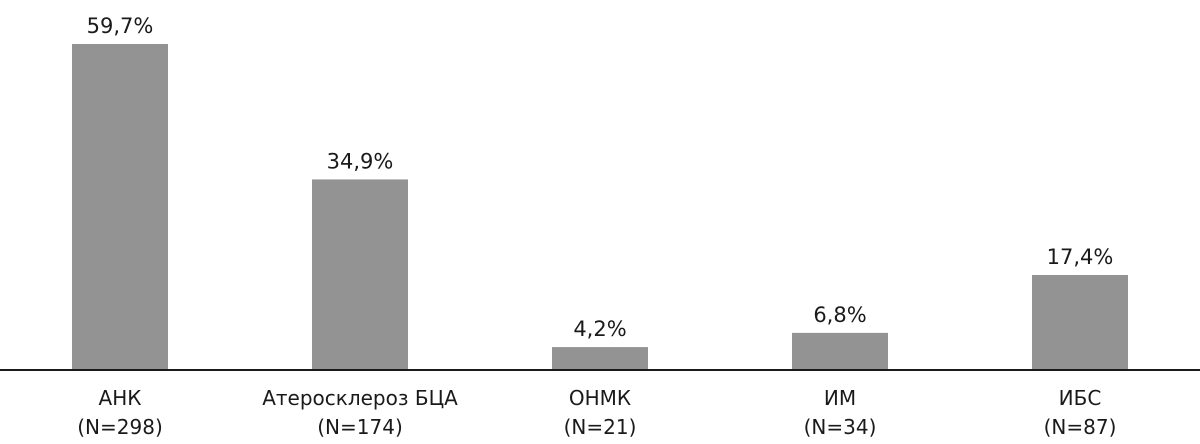  What do you see at coordinates (600, 427) in the screenshot?
I see `category-n-label-3: (N=21)` at bounding box center [600, 427].